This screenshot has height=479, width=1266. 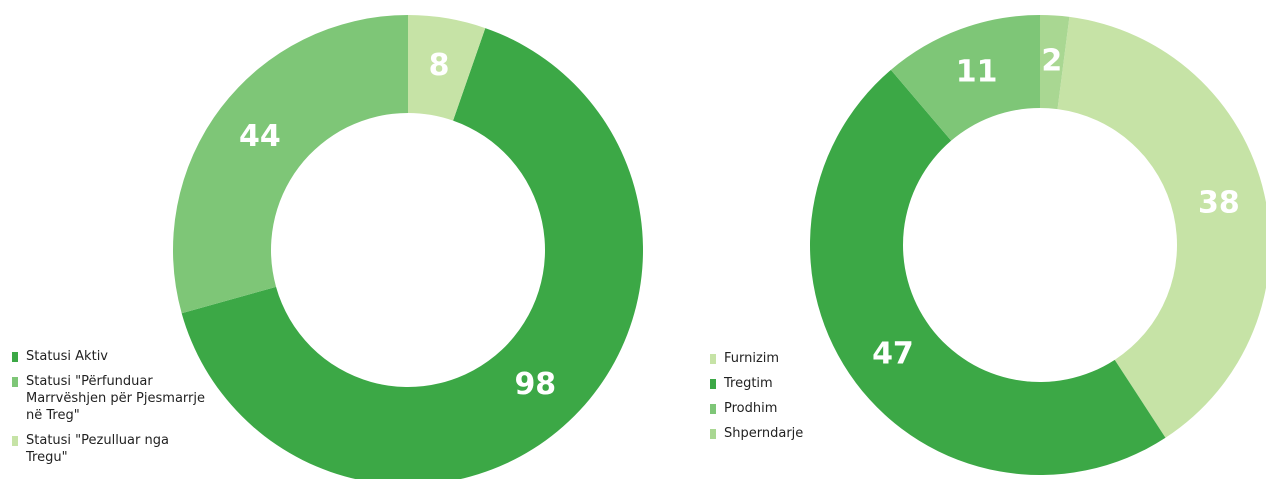 What do you see at coordinates (439, 65) in the screenshot?
I see `data-label: 8` at bounding box center [439, 65].